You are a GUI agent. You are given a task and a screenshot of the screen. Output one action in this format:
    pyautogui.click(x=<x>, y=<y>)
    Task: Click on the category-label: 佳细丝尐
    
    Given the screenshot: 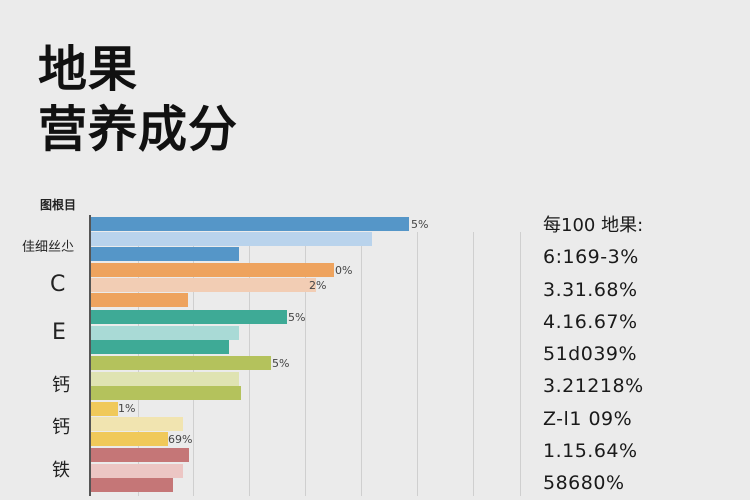 What is the action you would take?
    pyautogui.click(x=48, y=247)
    